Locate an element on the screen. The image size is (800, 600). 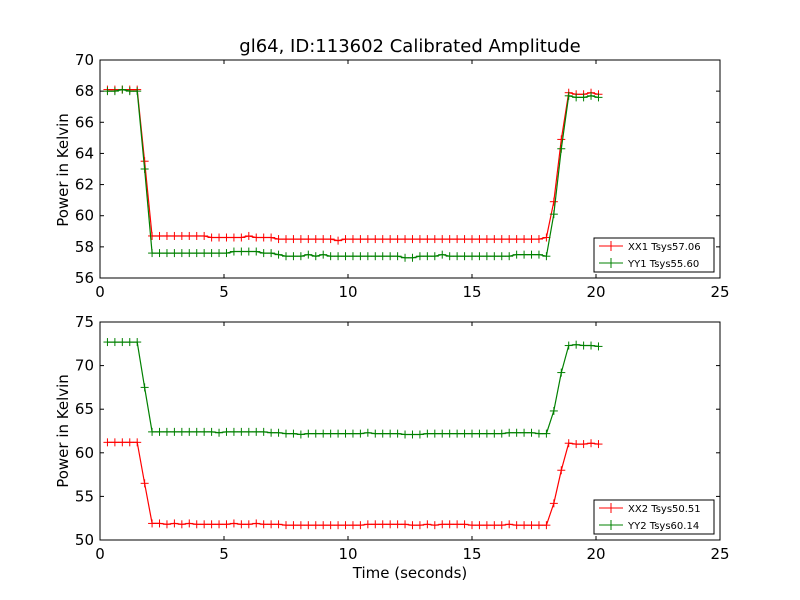
legend-label-yy1: YY1 Tsys55.60 is located at coordinates (663, 264).